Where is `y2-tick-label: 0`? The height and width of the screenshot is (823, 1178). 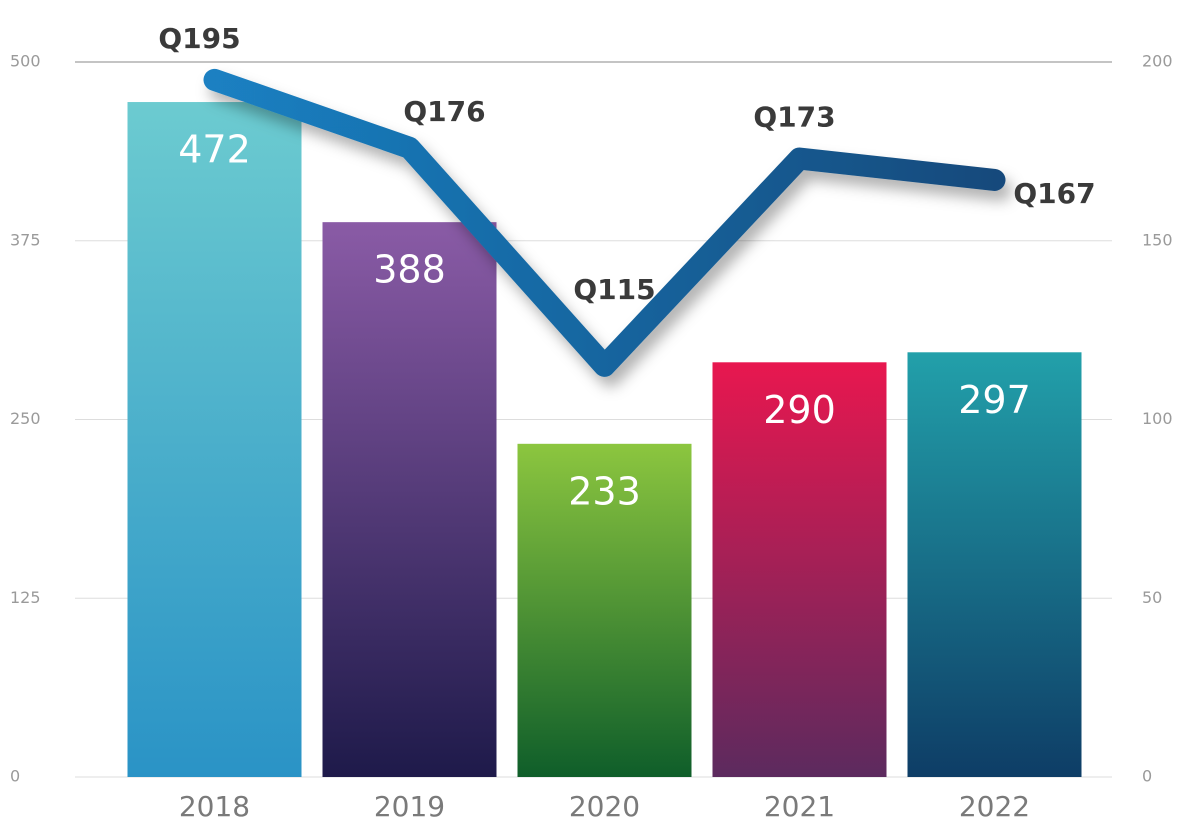
y2-tick-label: 0 is located at coordinates (1147, 776).